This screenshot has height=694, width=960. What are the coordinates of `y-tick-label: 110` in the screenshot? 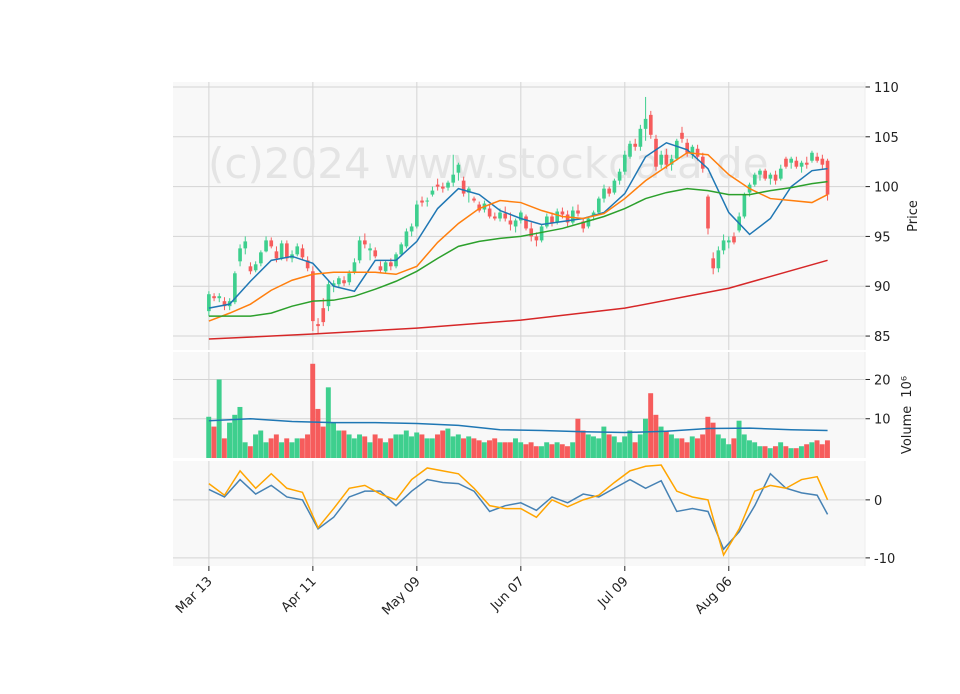 It's located at (886, 88).